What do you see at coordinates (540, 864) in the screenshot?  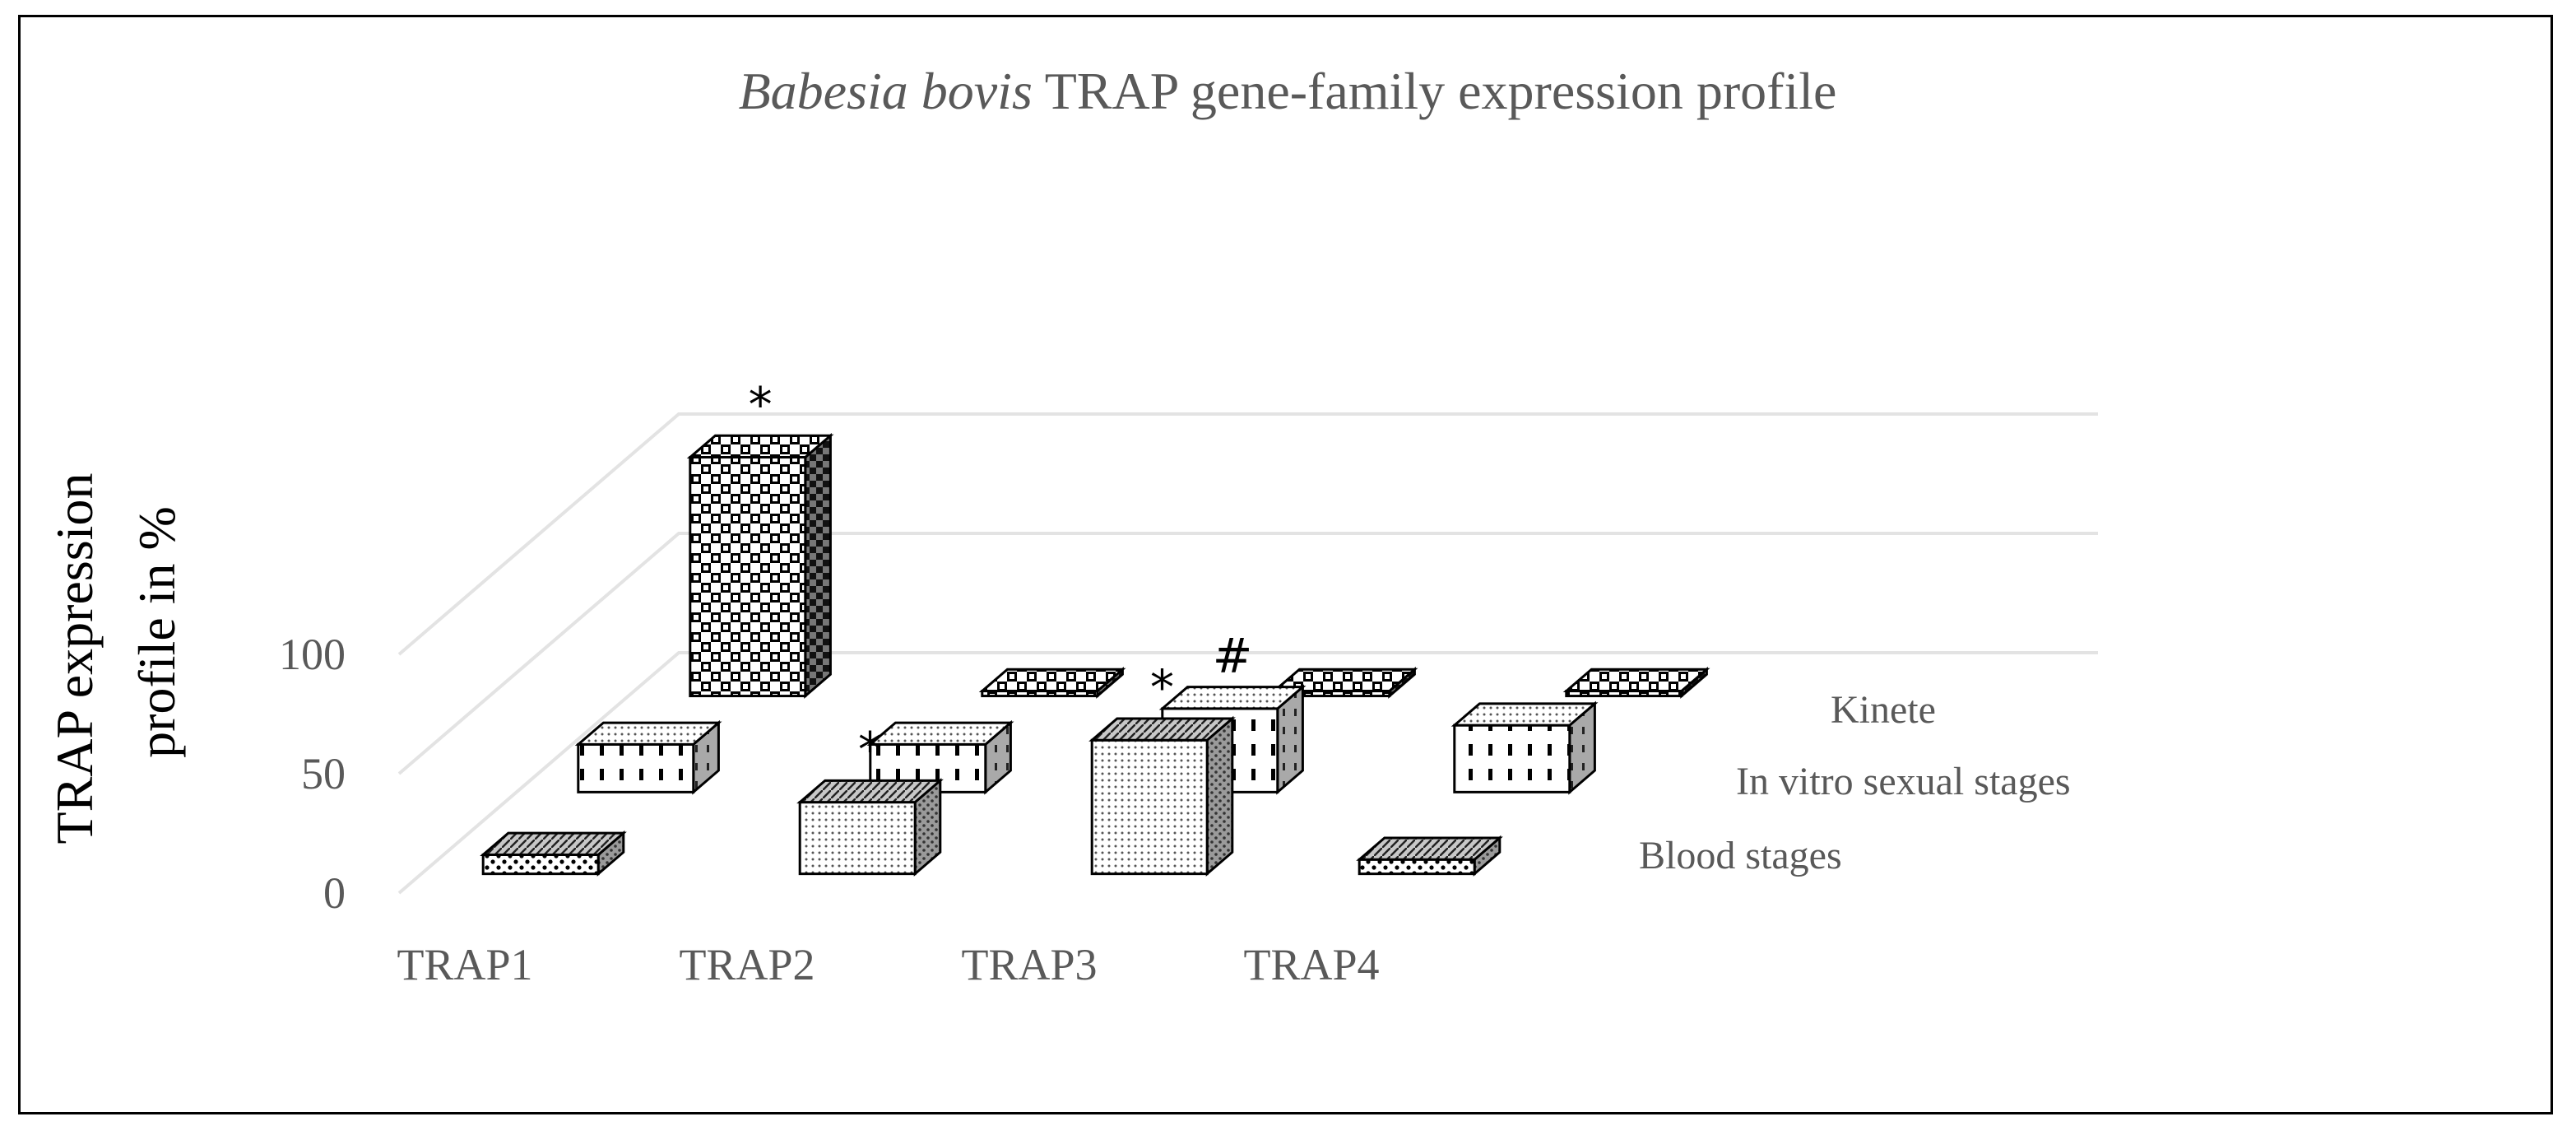 I see `bar-blood-stages-trap1-front` at bounding box center [540, 864].